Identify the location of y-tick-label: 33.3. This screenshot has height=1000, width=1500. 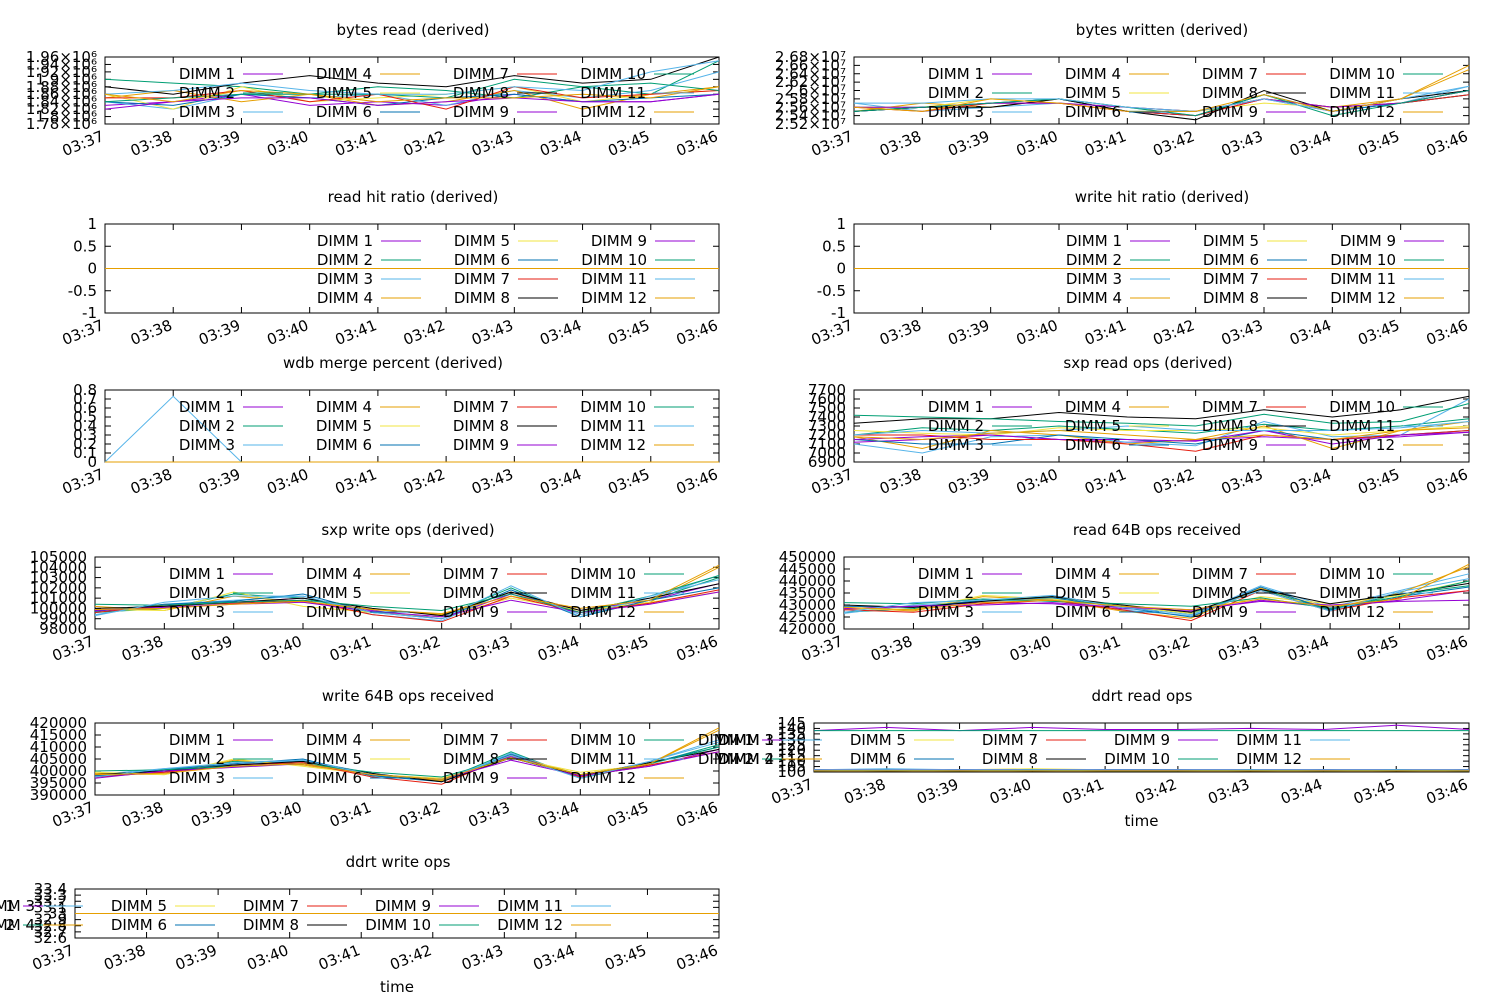
(50, 895).